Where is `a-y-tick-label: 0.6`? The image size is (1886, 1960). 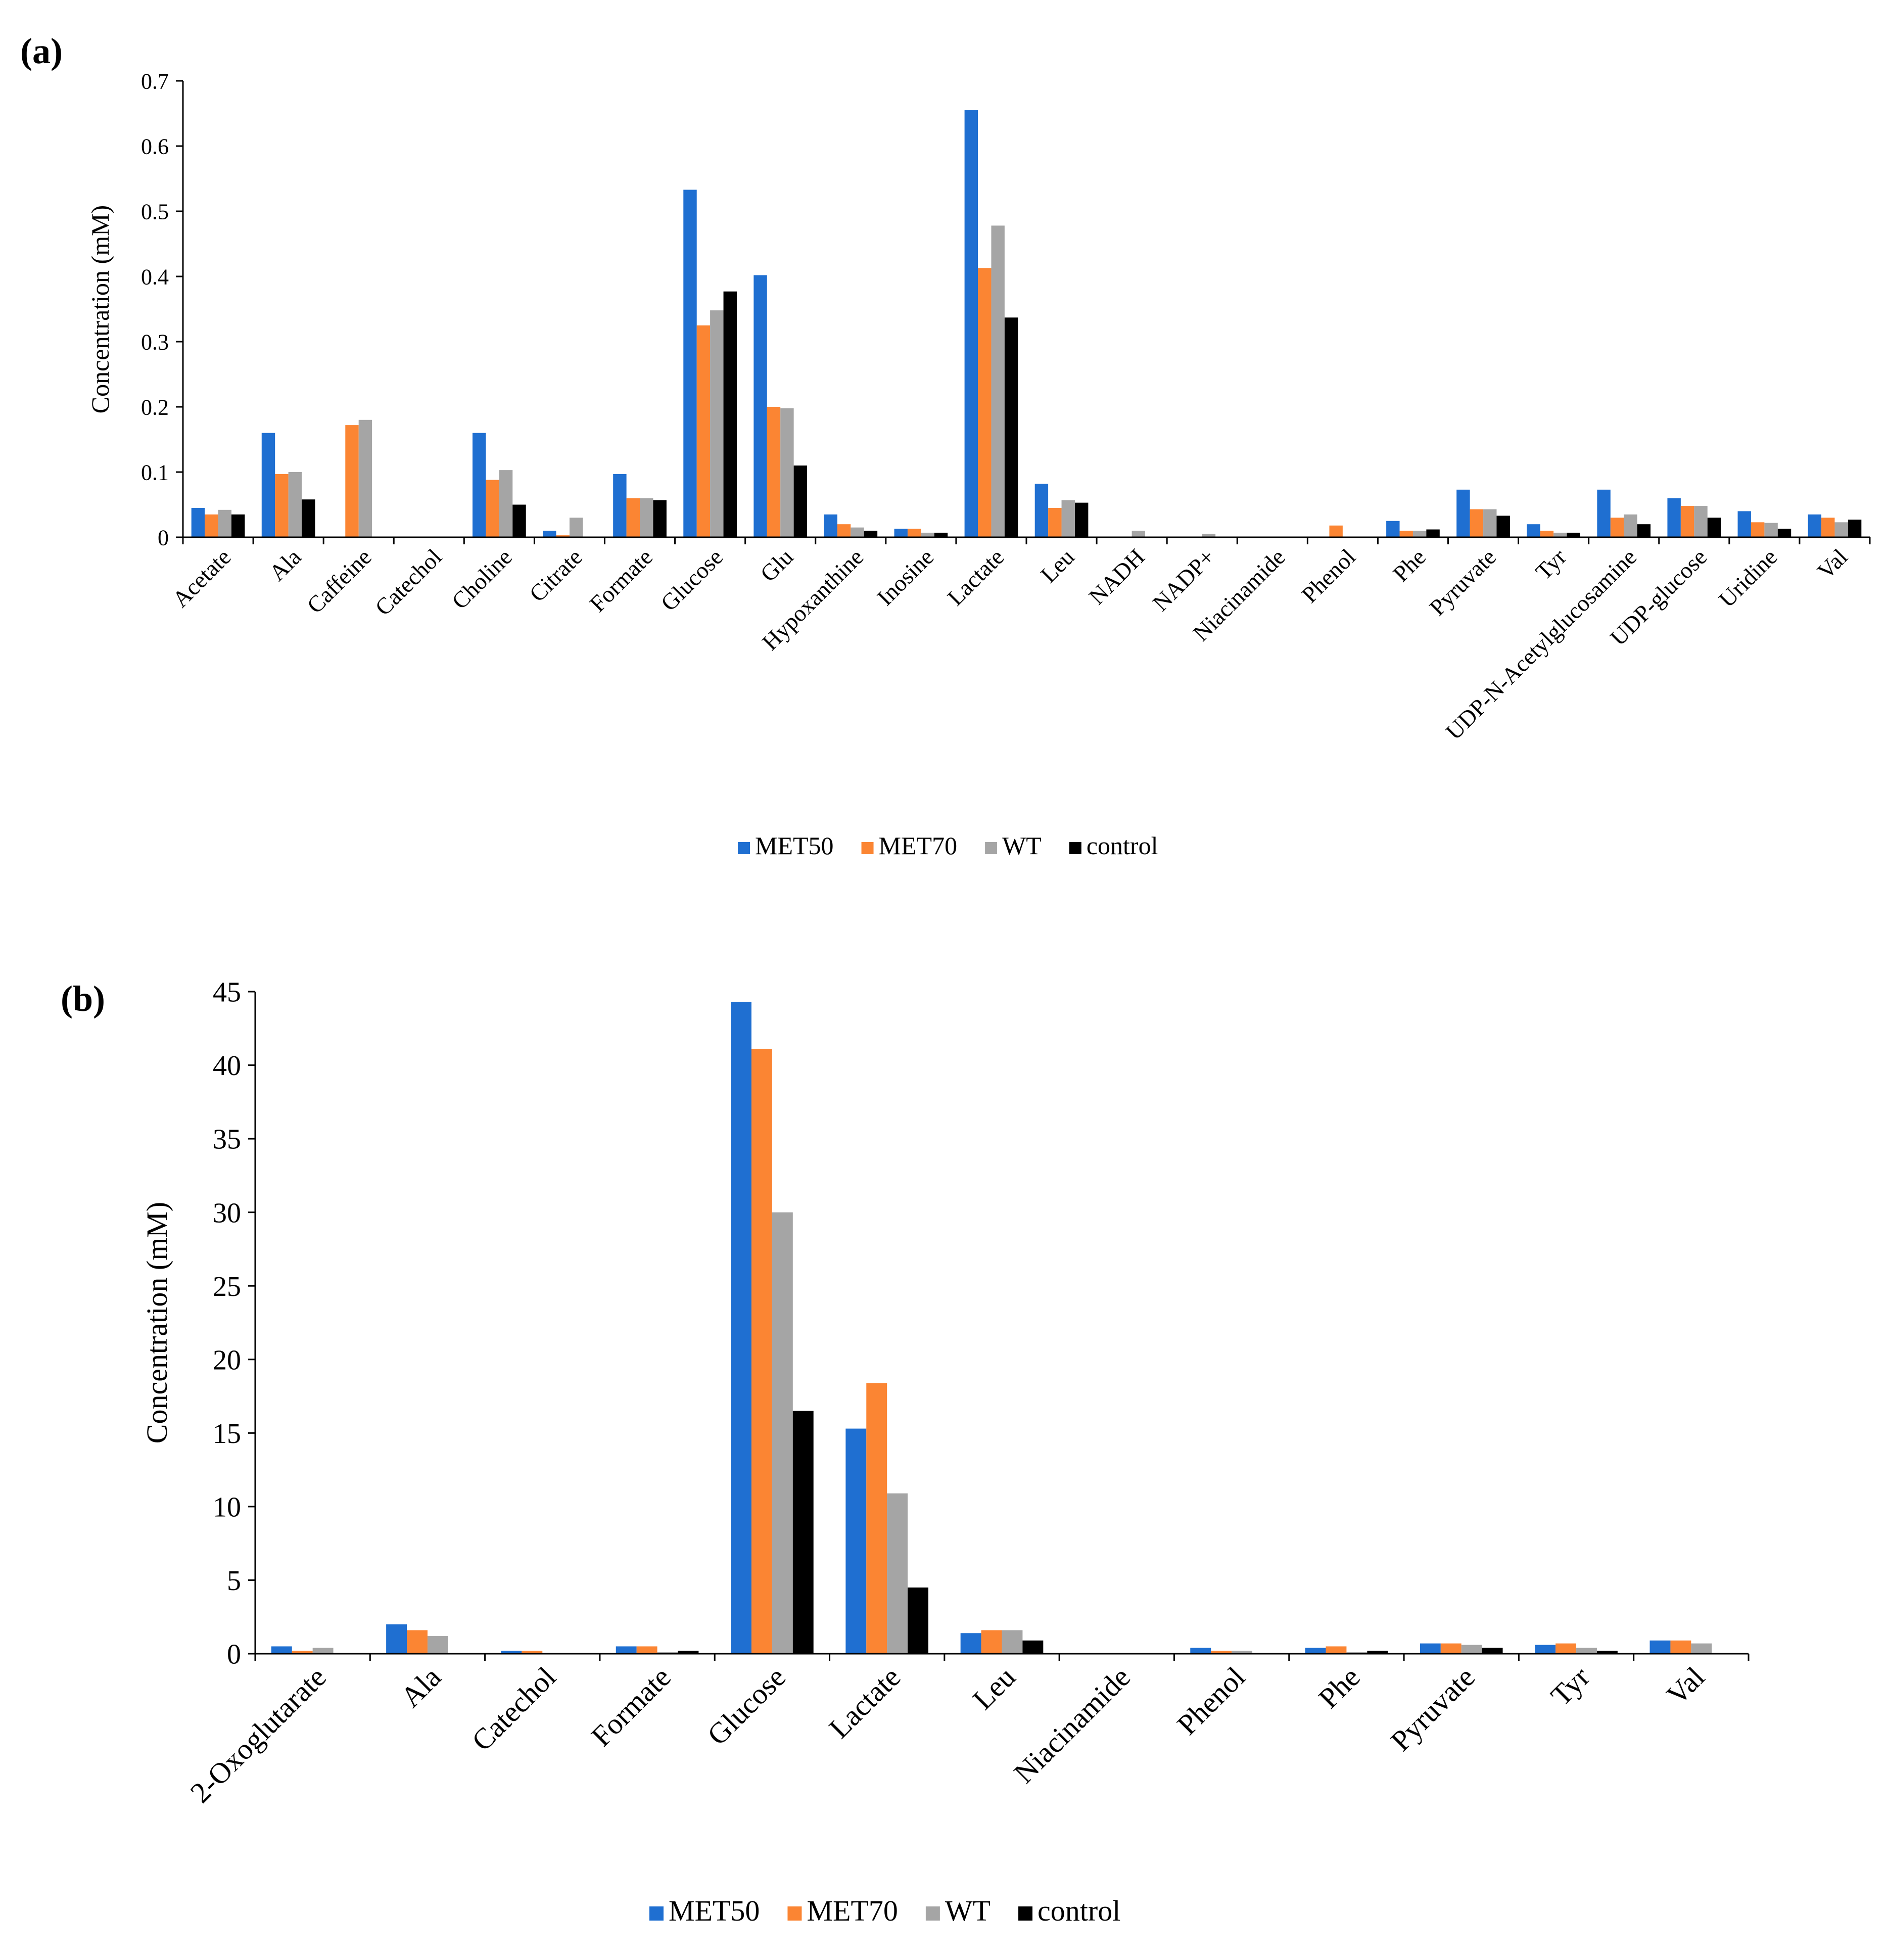 a-y-tick-label: 0.6 is located at coordinates (155, 146).